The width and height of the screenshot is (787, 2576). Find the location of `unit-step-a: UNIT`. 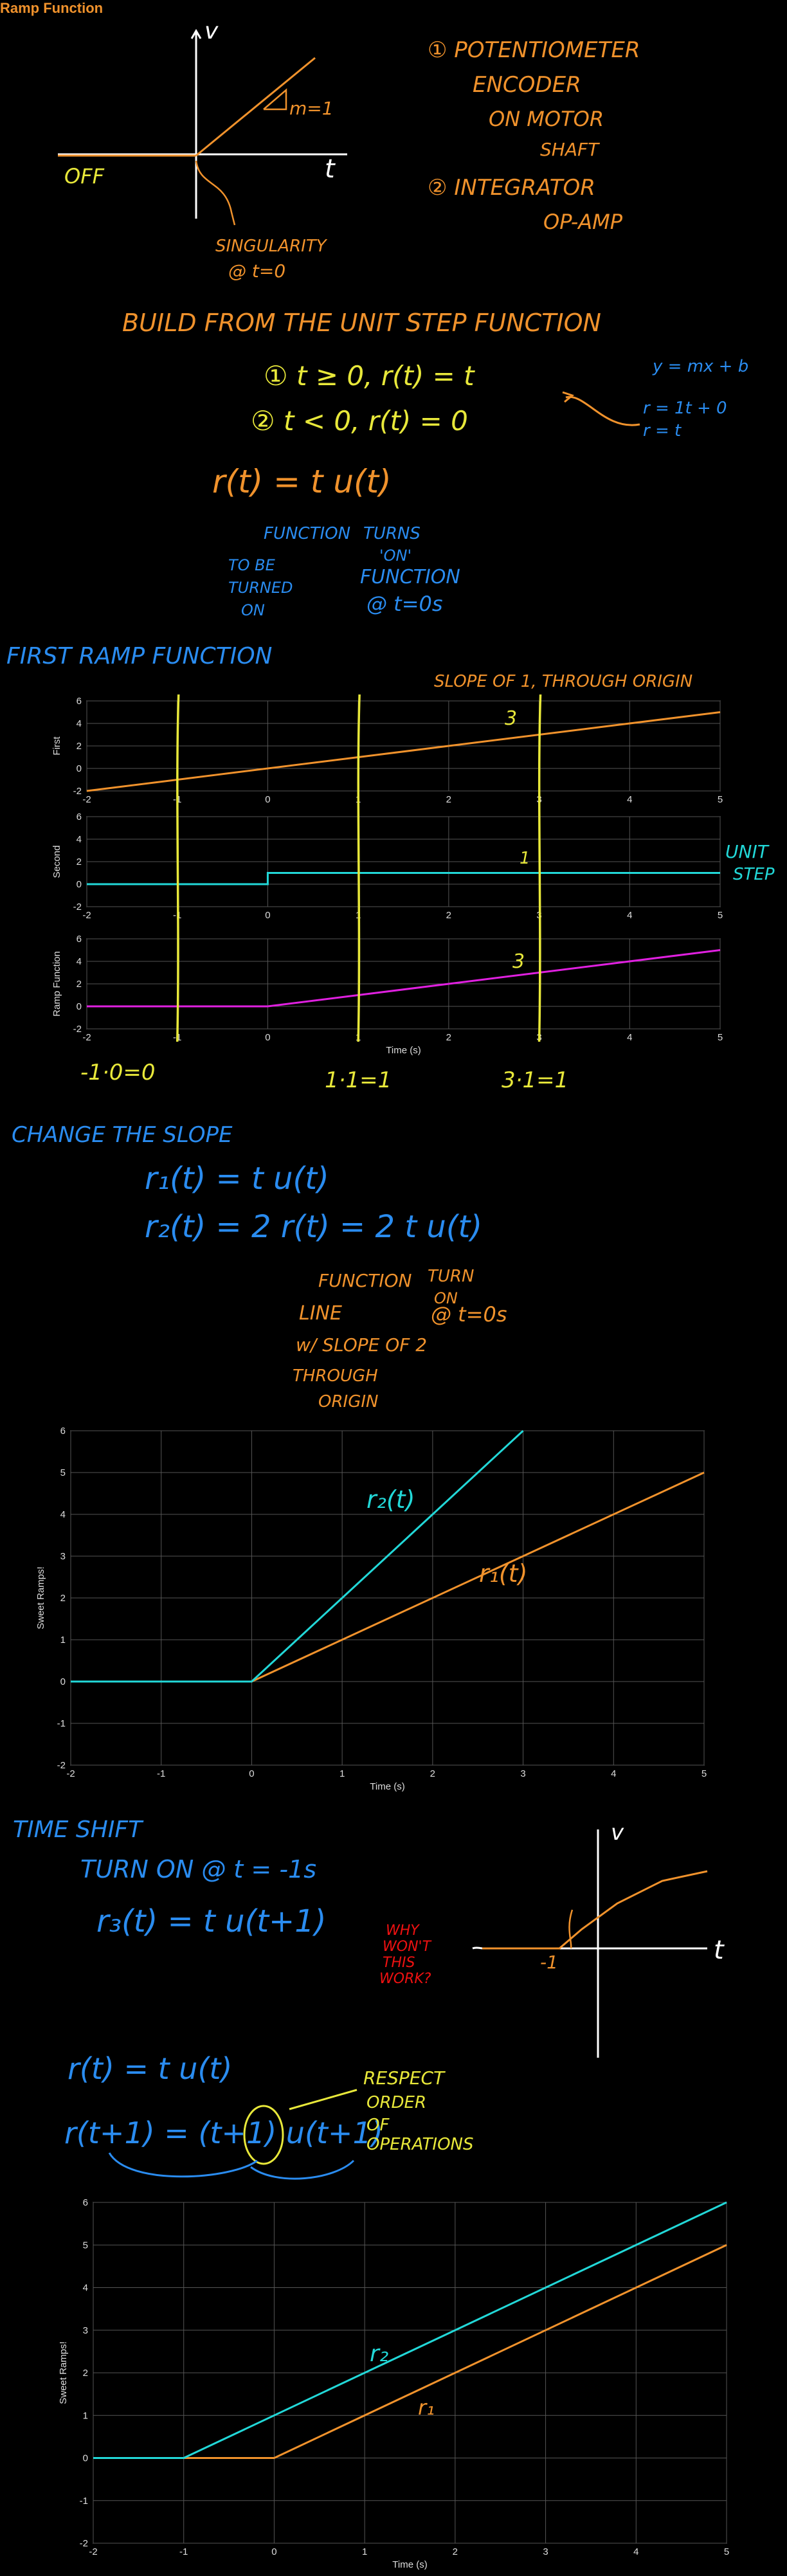

unit-step-a: UNIT is located at coordinates (746, 851).